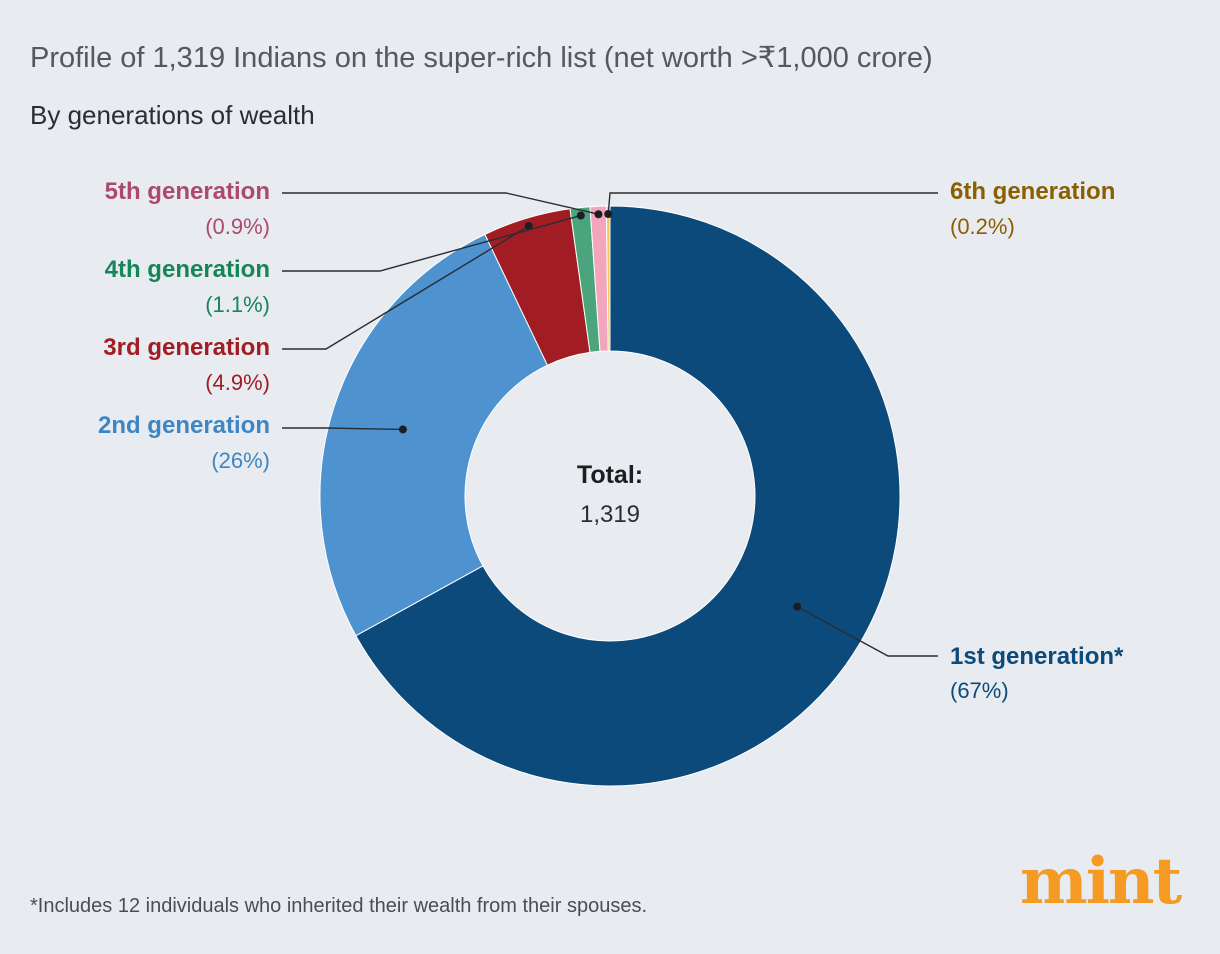 Image resolution: width=1220 pixels, height=954 pixels. Describe the element at coordinates (608, 278) in the screenshot. I see `slice-6th-generation` at that location.